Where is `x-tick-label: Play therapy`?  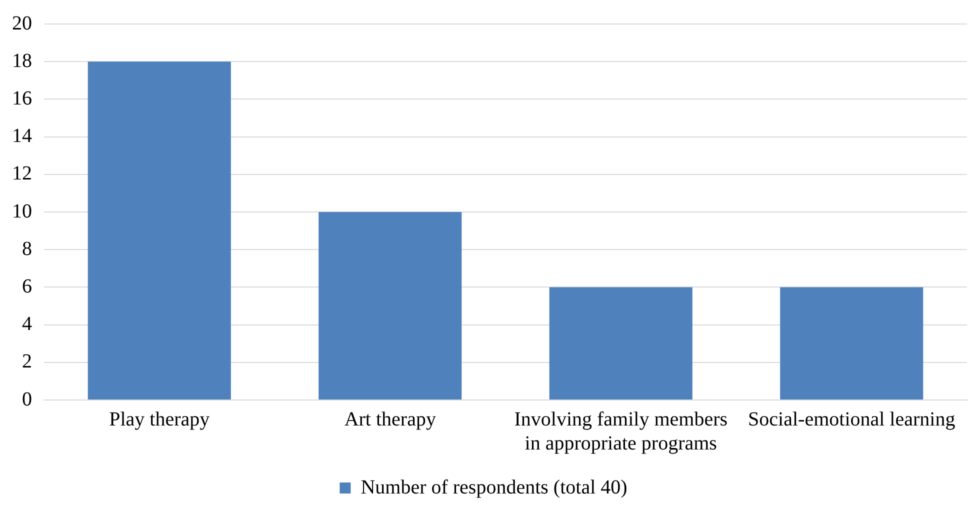 x-tick-label: Play therapy is located at coordinates (159, 419).